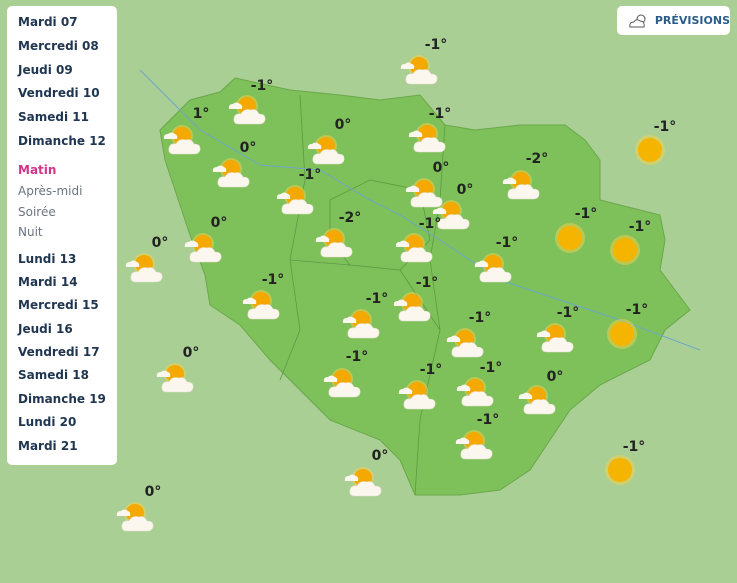 This screenshot has width=737, height=583. What do you see at coordinates (37, 212) in the screenshot?
I see `period-item: Soirée` at bounding box center [37, 212].